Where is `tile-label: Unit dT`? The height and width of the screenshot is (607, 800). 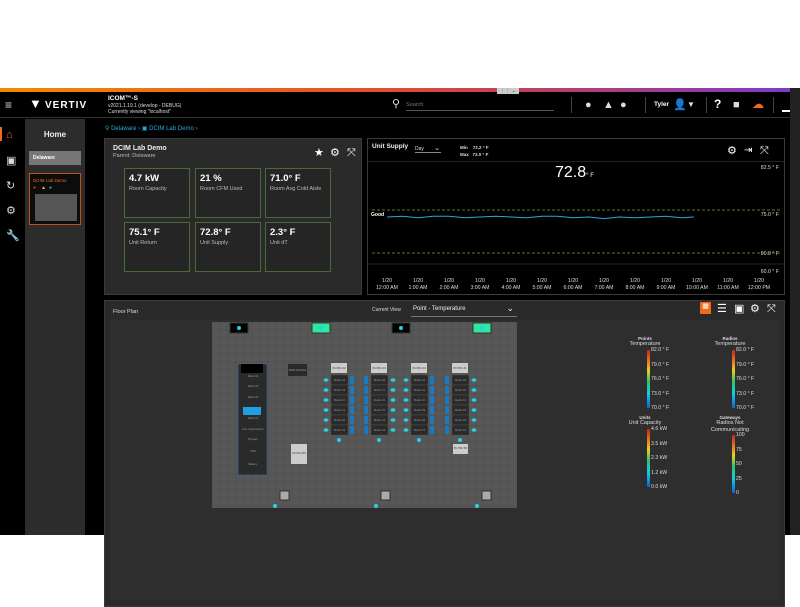 tile-label: Unit dT is located at coordinates (279, 243).